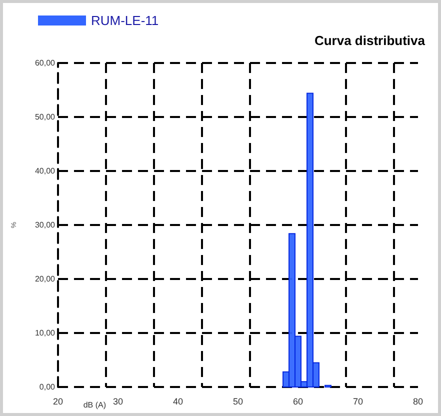 This screenshot has width=441, height=416. I want to click on x-tick-label: 60, so click(298, 401).